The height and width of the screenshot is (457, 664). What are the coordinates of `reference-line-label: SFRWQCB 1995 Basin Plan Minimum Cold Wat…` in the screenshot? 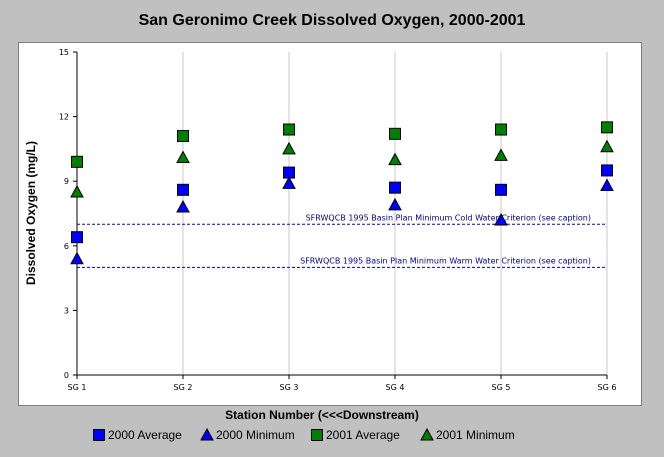 It's located at (448, 217).